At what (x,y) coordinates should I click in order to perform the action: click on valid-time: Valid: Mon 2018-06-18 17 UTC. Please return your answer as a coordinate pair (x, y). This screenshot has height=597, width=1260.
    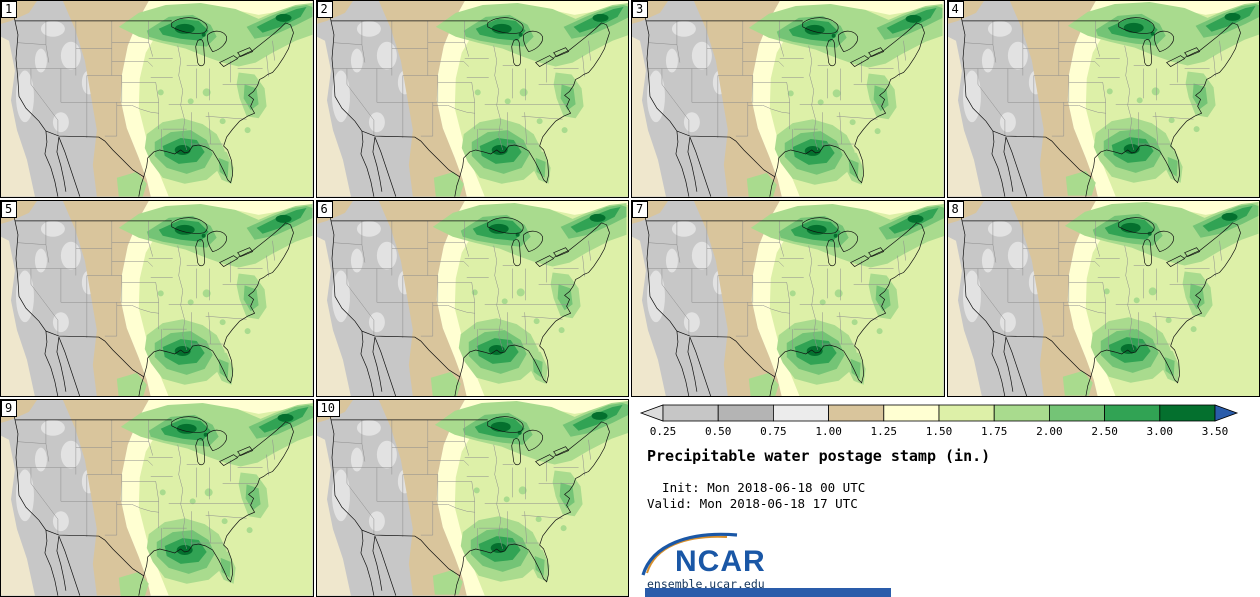
    Looking at the image, I should click on (752, 504).